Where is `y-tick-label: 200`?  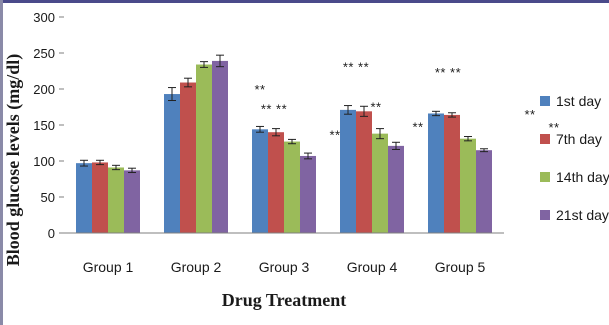
y-tick-label: 200 is located at coordinates (44, 89).